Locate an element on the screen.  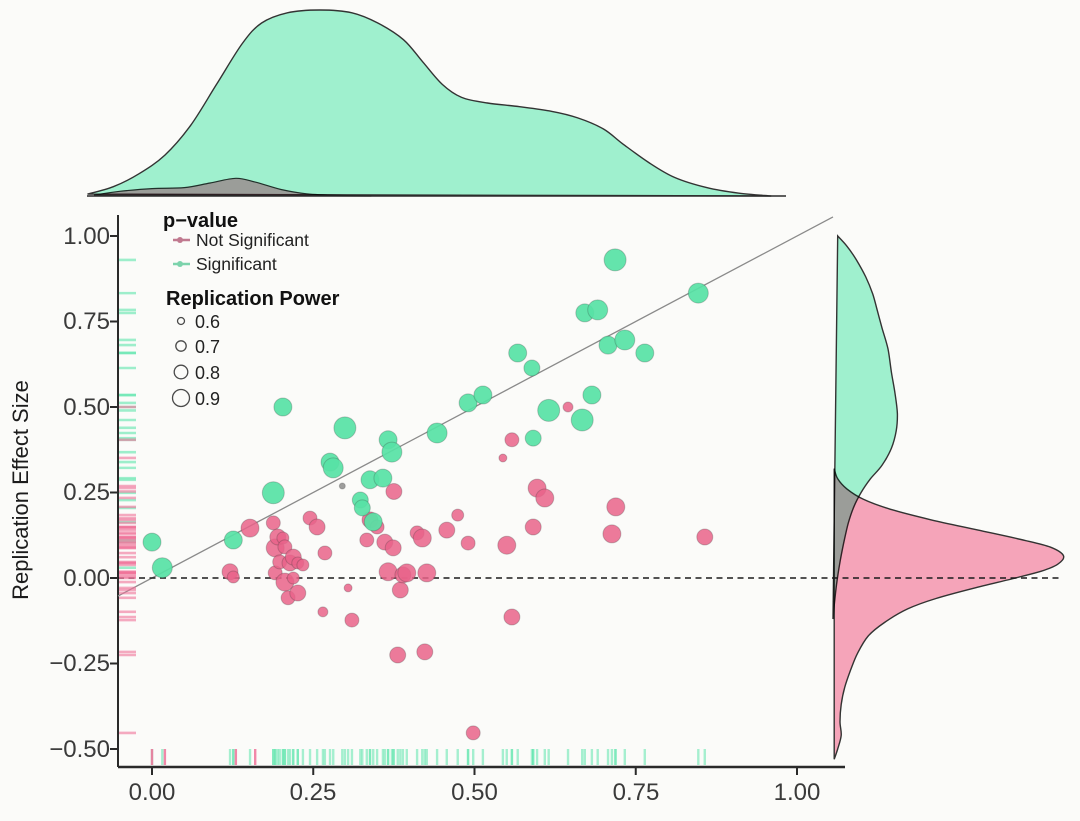
y-tick-labels: 1.00 0.75 0.50 0.25 0.00 −0.25 −0.50 is located at coordinates (79, 493).